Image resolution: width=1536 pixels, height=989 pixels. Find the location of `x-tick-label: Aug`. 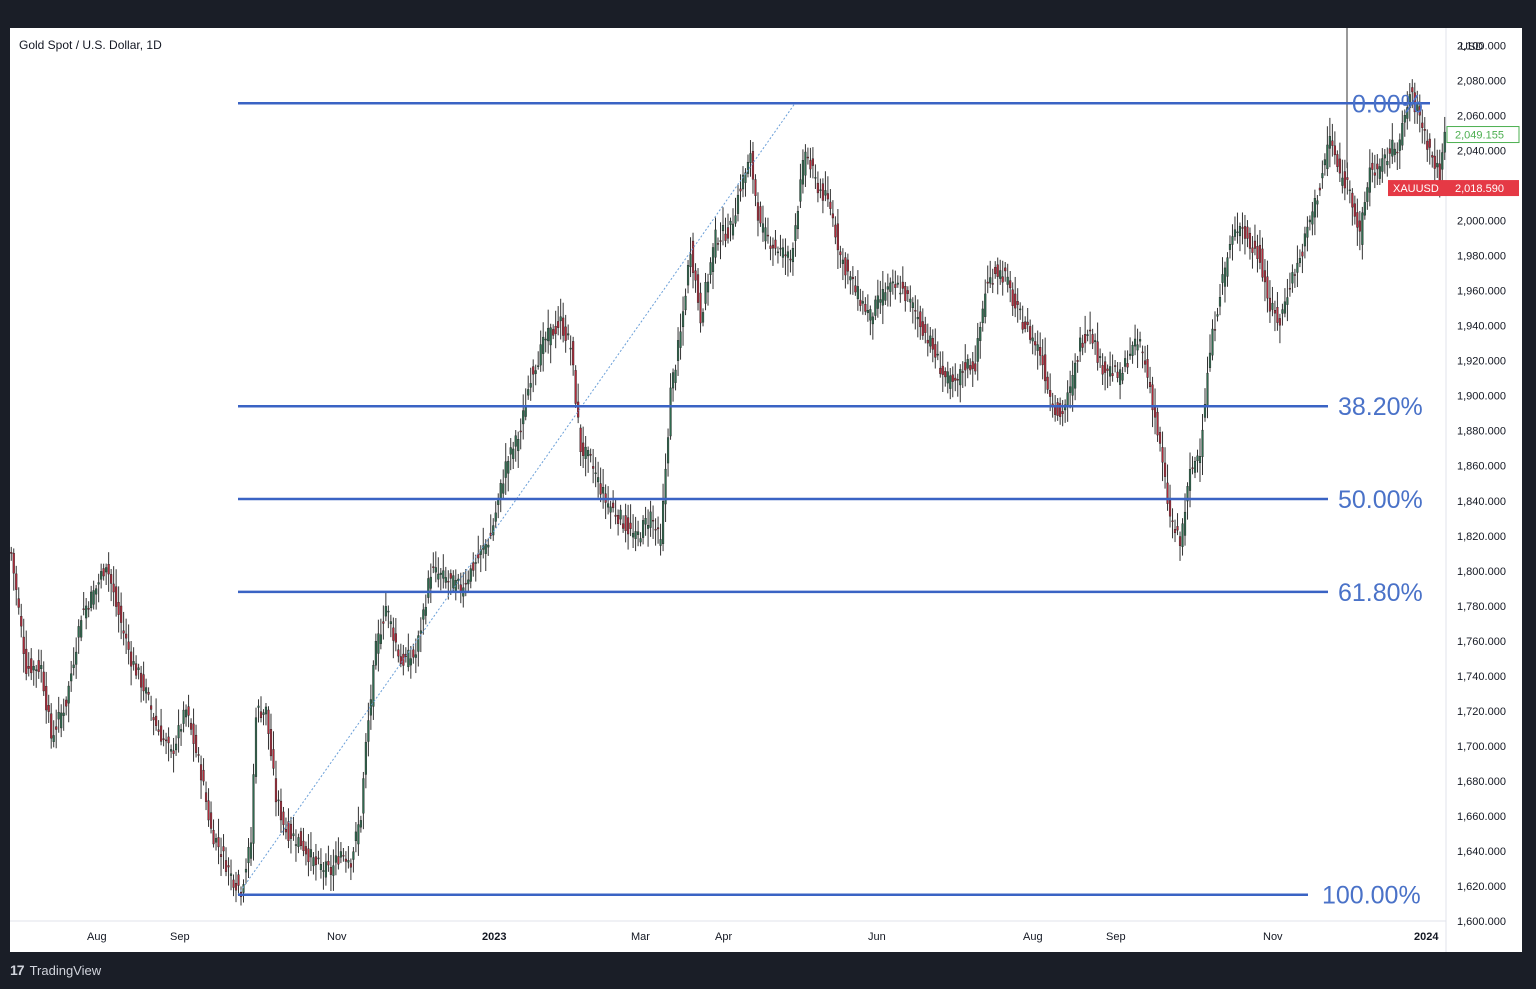

x-tick-label: Aug is located at coordinates (1033, 937).